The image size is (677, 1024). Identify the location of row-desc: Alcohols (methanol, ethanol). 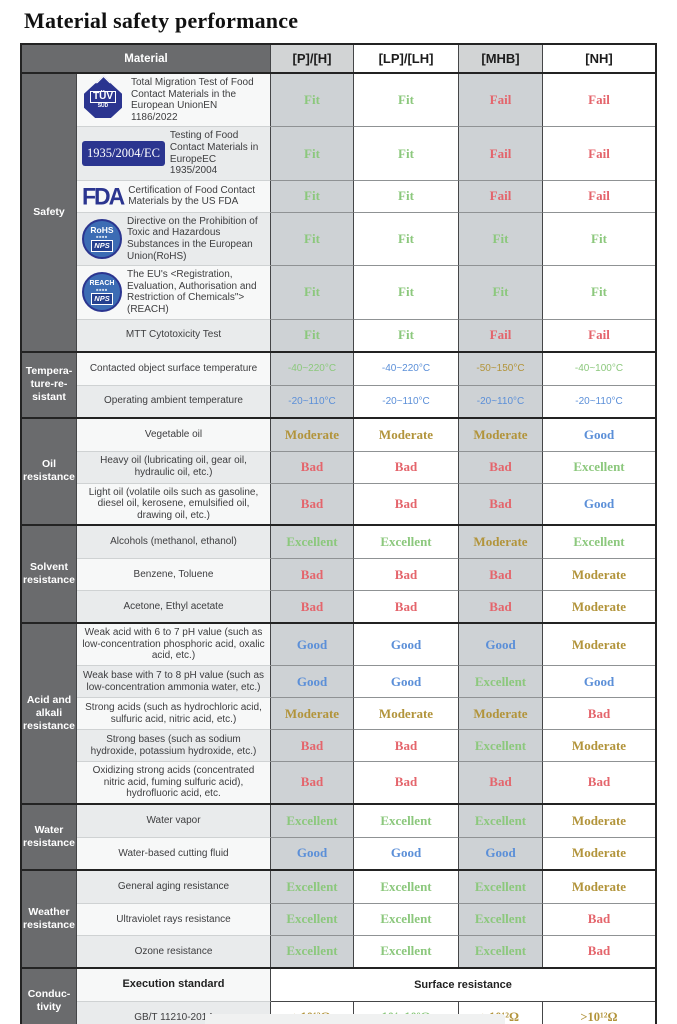
(174, 542).